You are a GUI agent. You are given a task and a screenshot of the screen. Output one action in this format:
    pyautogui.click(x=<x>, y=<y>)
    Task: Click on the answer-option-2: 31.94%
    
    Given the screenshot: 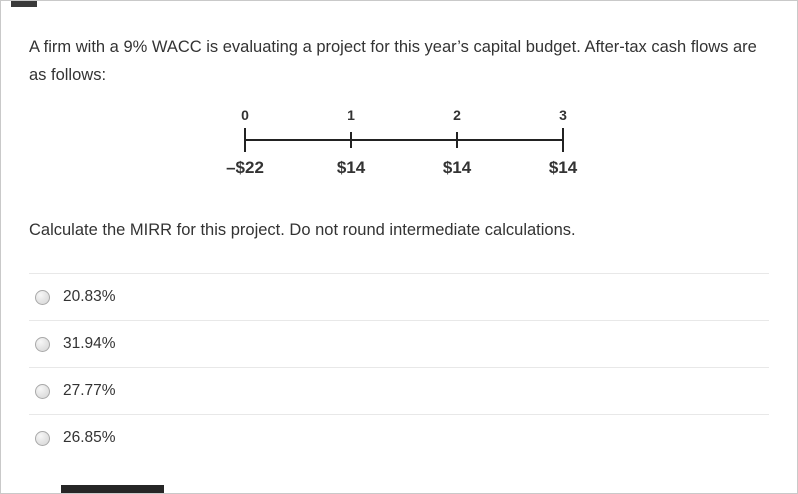 What is the action you would take?
    pyautogui.click(x=399, y=343)
    